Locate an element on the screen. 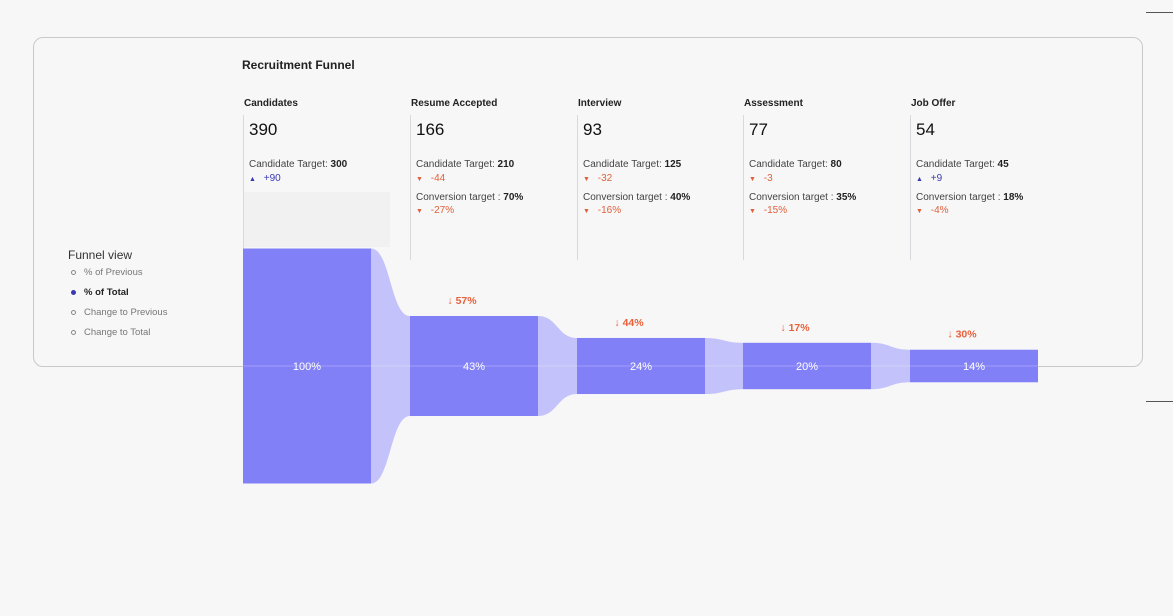 This screenshot has width=1173, height=616. conversion-target-delta-value: -16% is located at coordinates (608, 210).